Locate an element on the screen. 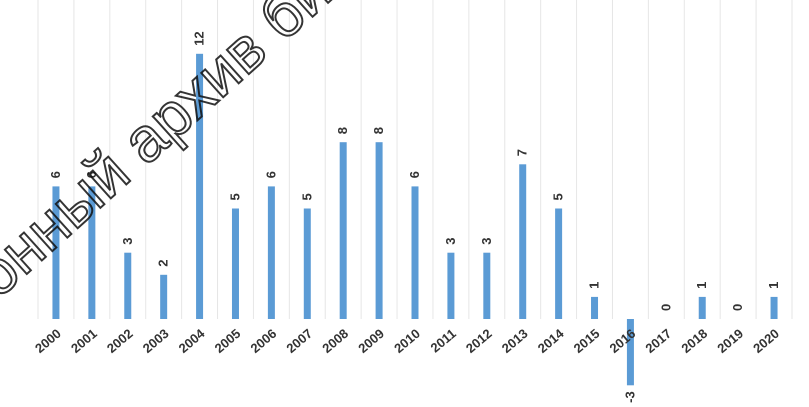 This screenshot has width=809, height=407. x-tick-label-2019: 2019 is located at coordinates (730, 341).